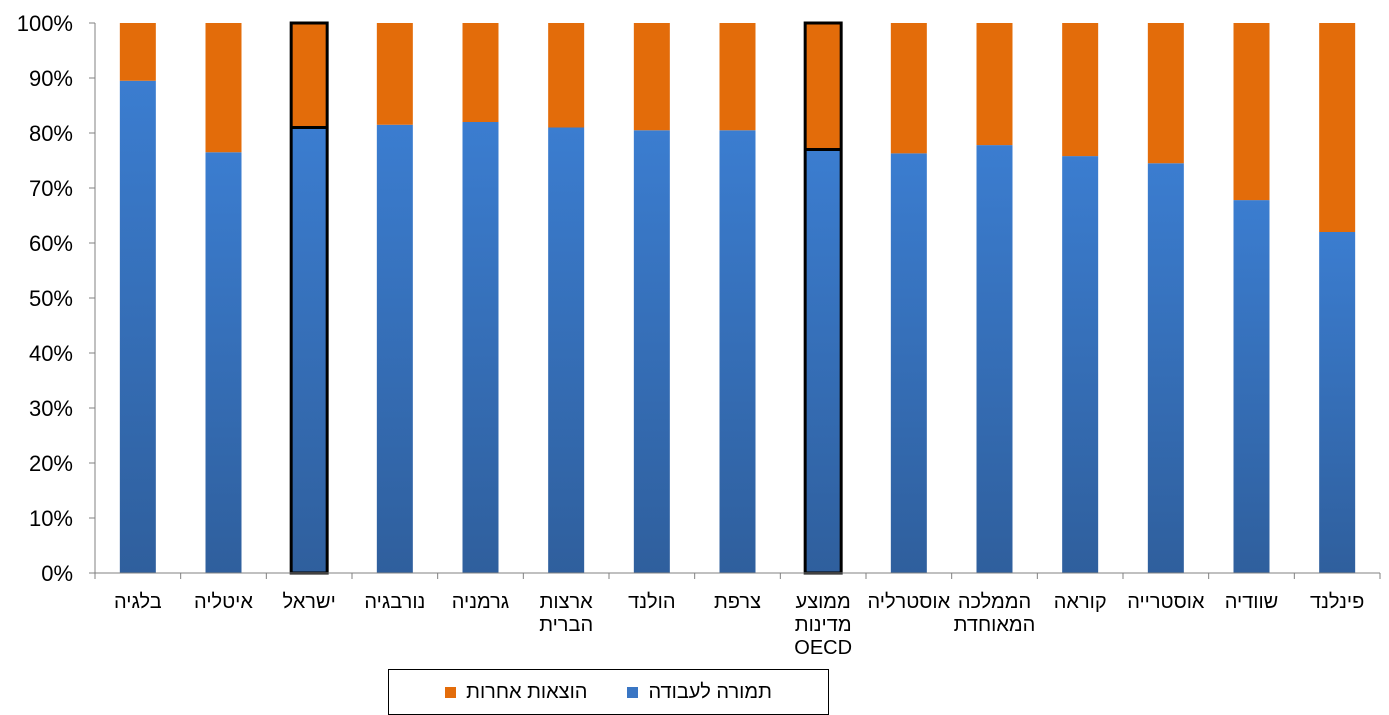 This screenshot has height=715, width=1389. I want to click on y-tick-label: 20%, so click(51, 463).